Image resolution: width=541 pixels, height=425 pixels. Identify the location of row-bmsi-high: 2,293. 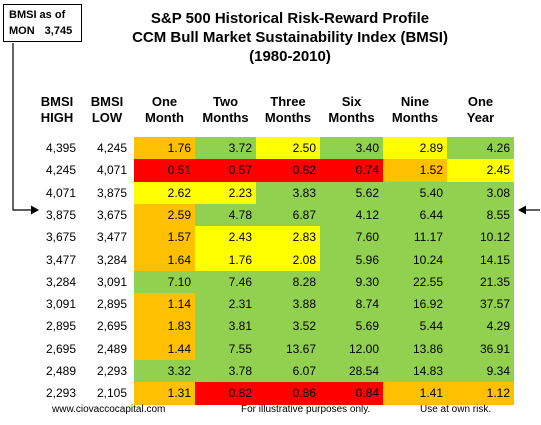
(60, 393).